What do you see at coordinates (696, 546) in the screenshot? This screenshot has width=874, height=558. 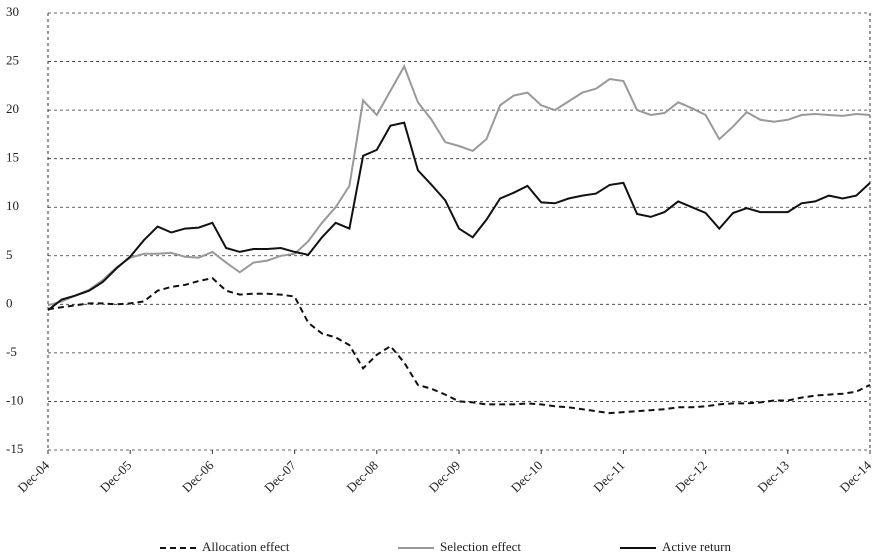 I see `legend-label: Active return` at bounding box center [696, 546].